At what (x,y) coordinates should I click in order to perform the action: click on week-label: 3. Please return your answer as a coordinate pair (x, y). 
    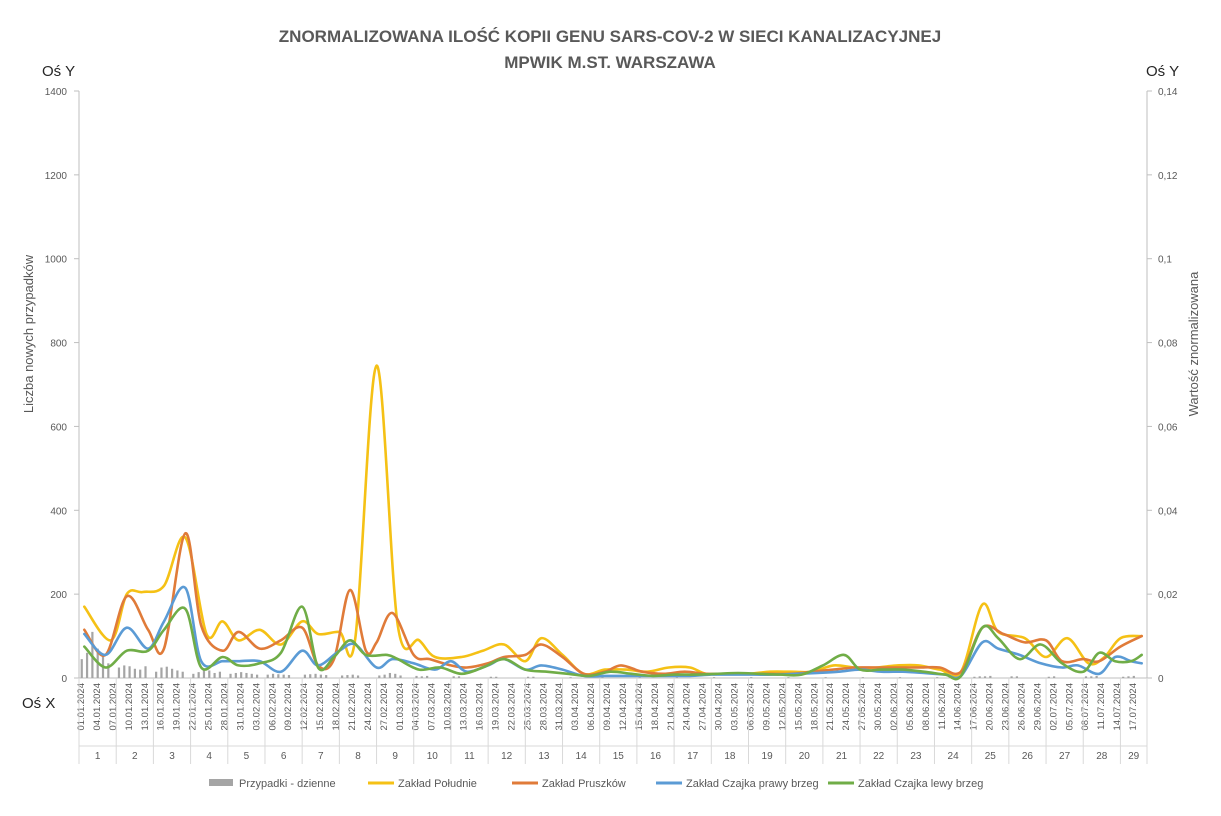
    Looking at the image, I should click on (172, 756).